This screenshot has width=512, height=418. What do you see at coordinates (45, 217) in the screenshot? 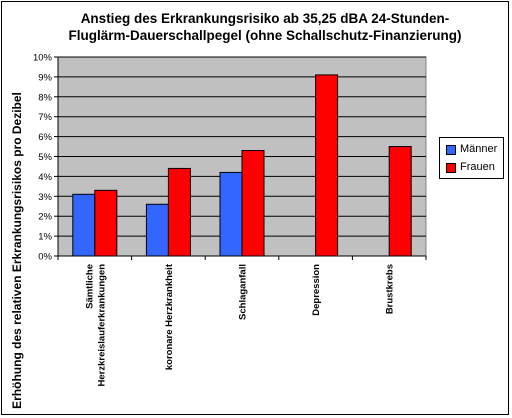
I see `y-tick-label: 2%` at bounding box center [45, 217].